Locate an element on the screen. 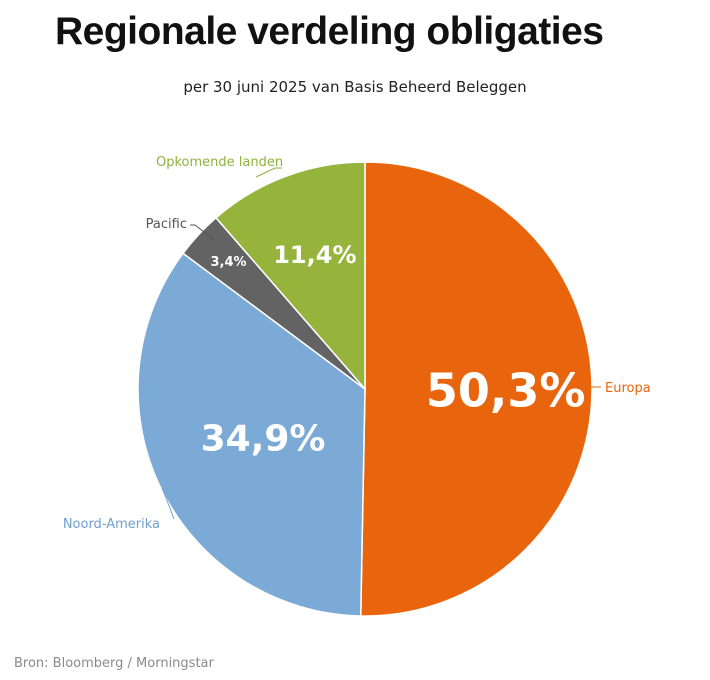 This screenshot has height=680, width=710. slice-category-label-europa: Europa is located at coordinates (628, 388).